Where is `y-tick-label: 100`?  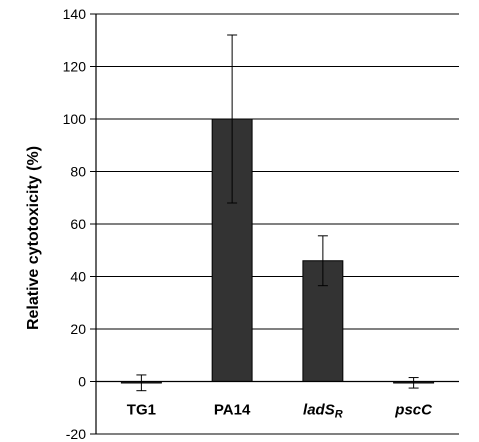 y-tick-label: 100 is located at coordinates (75, 119).